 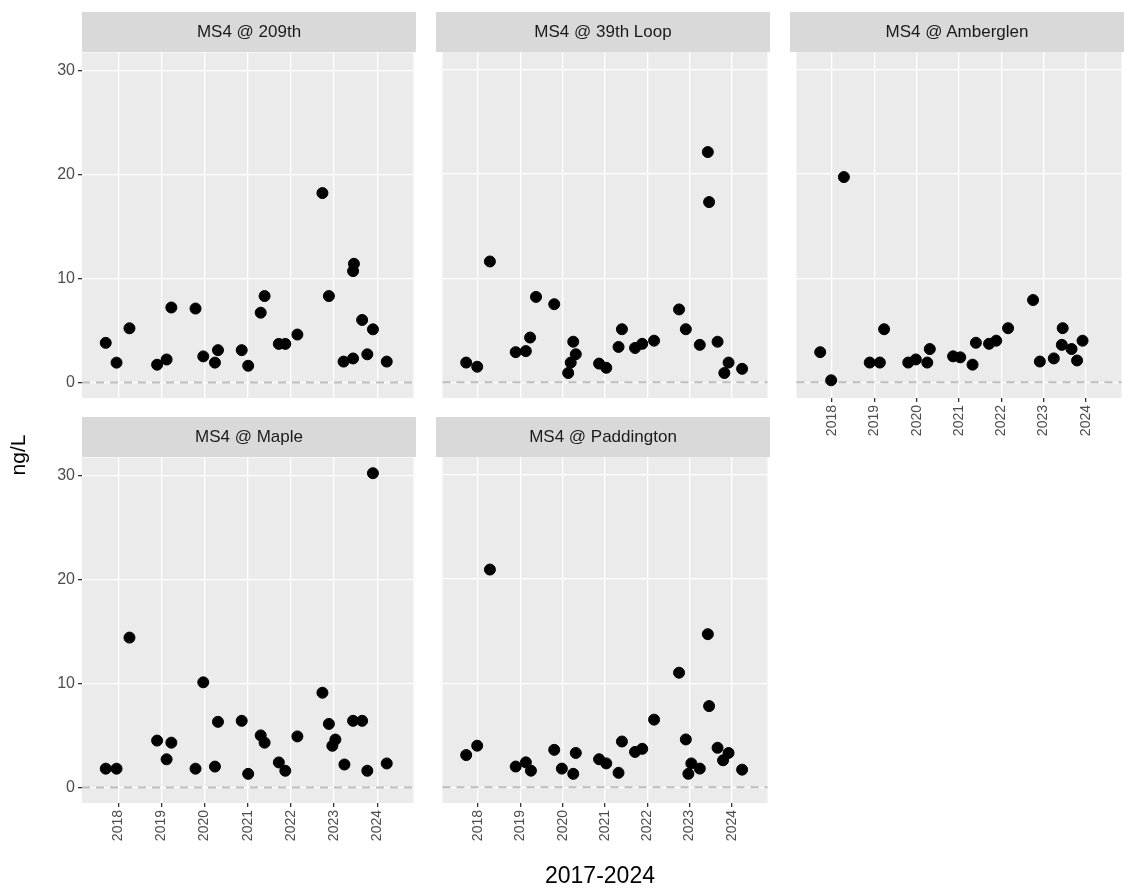 What do you see at coordinates (600, 875) in the screenshot?
I see `x-axis-title: 2017-2024` at bounding box center [600, 875].